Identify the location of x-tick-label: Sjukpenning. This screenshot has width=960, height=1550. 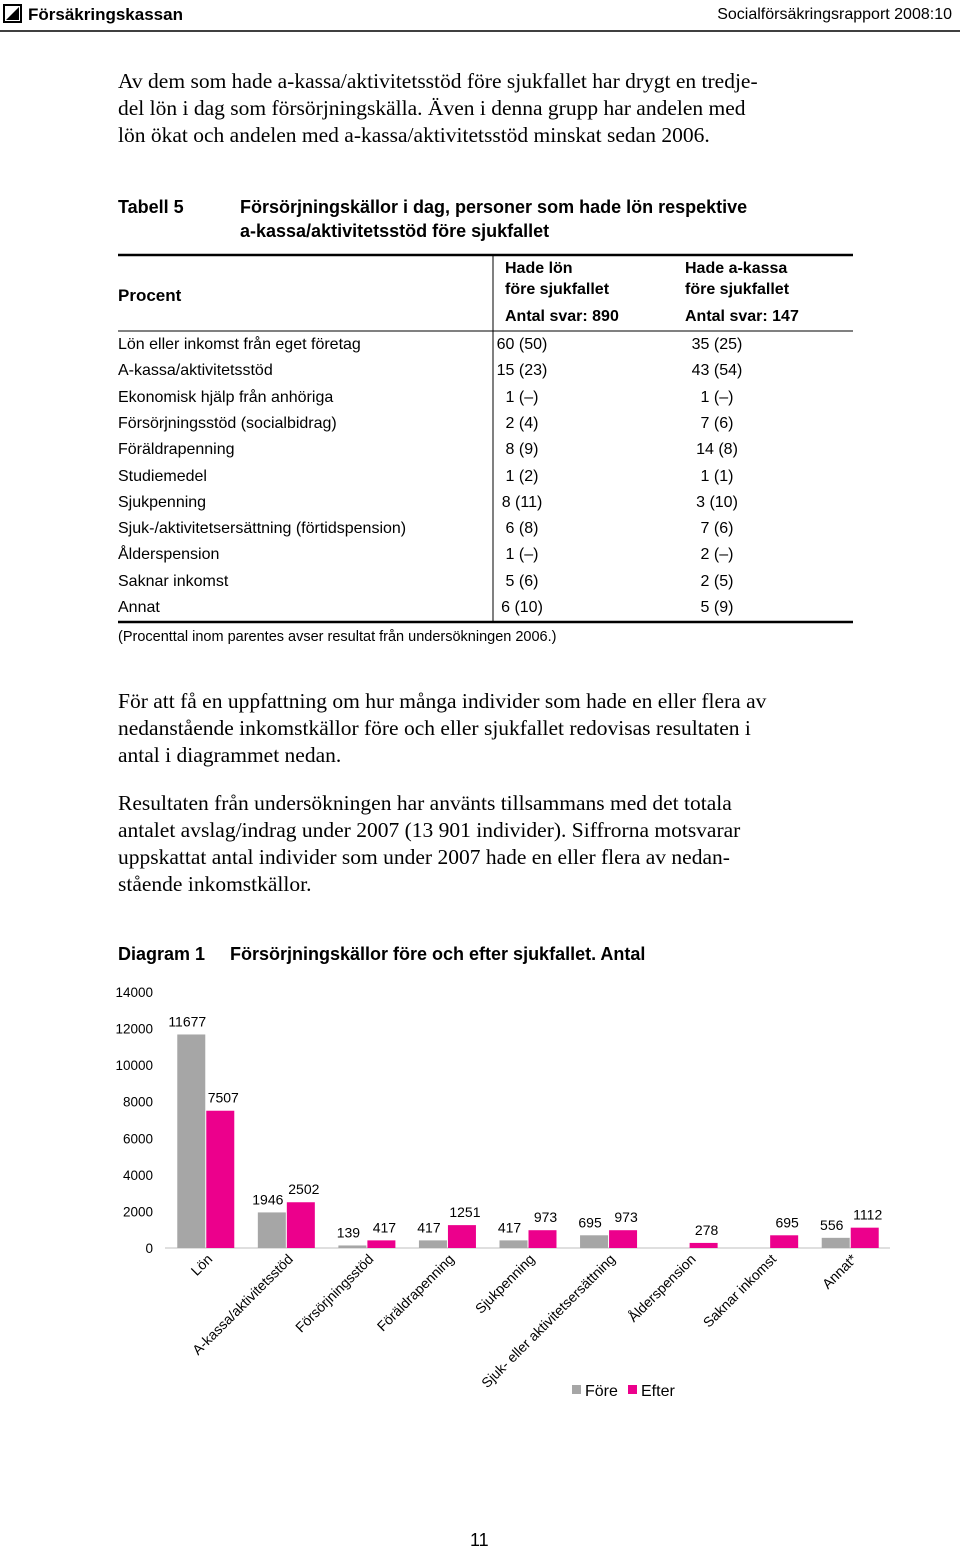
(505, 1284).